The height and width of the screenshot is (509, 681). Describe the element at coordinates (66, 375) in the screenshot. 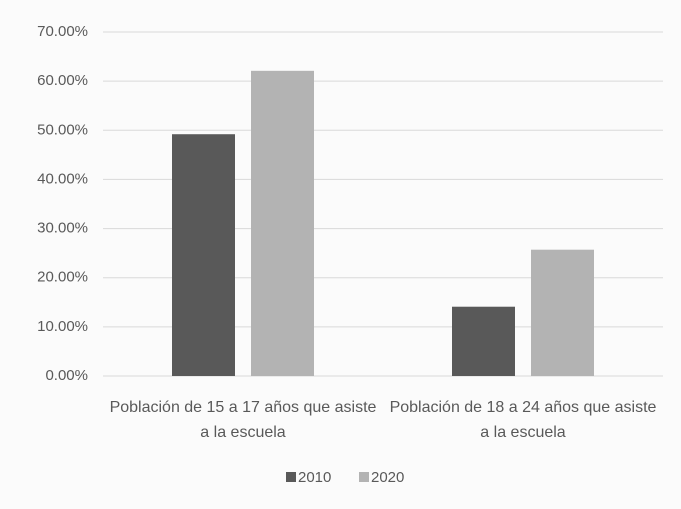

I see `y-tick-label: 0.00%` at that location.